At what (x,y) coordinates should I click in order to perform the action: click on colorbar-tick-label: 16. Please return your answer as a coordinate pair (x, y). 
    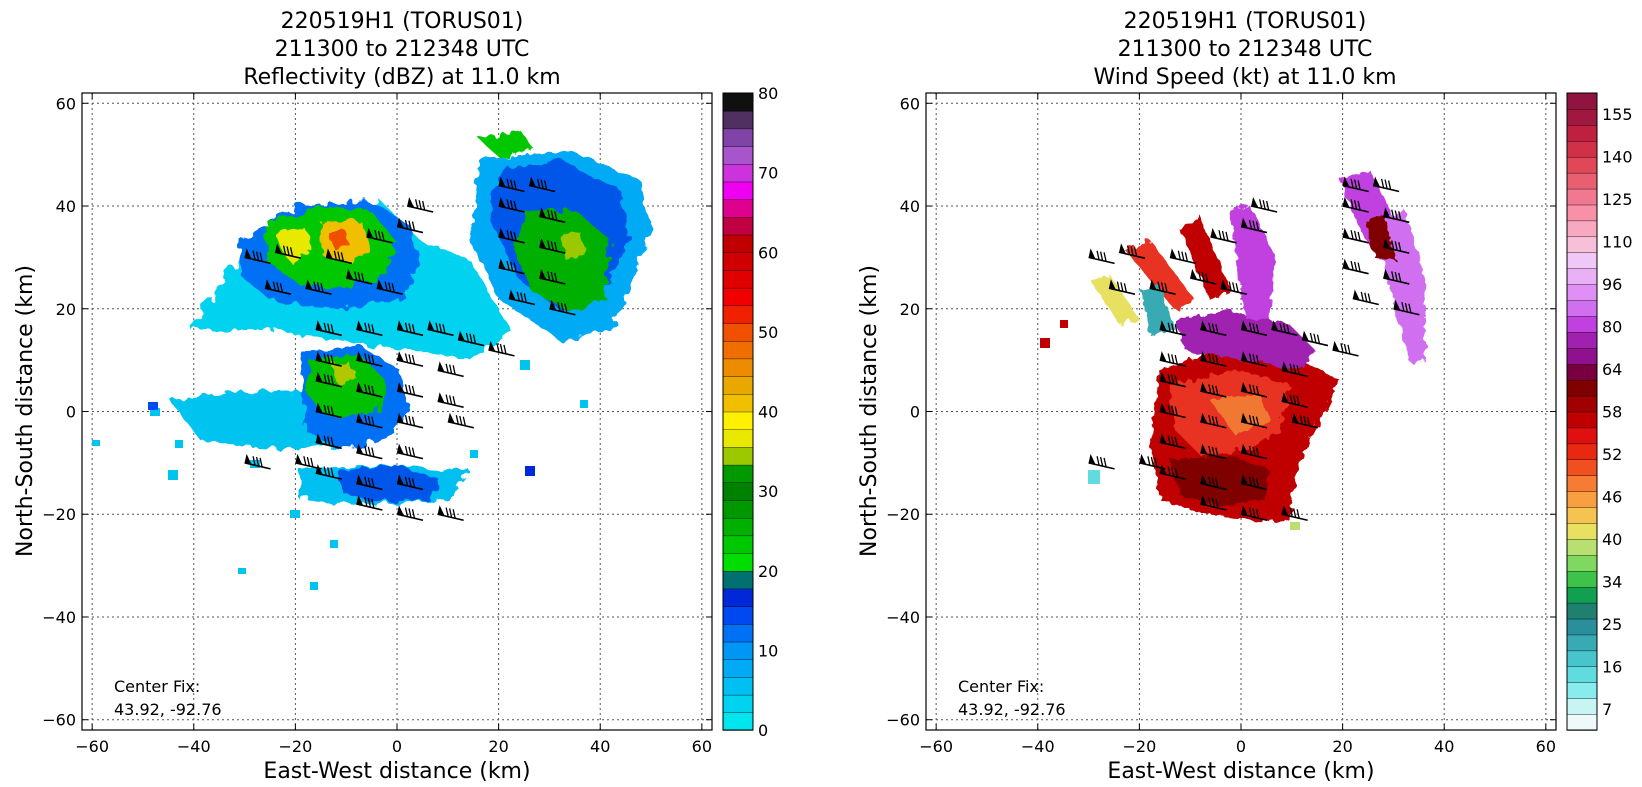
    Looking at the image, I should click on (1612, 666).